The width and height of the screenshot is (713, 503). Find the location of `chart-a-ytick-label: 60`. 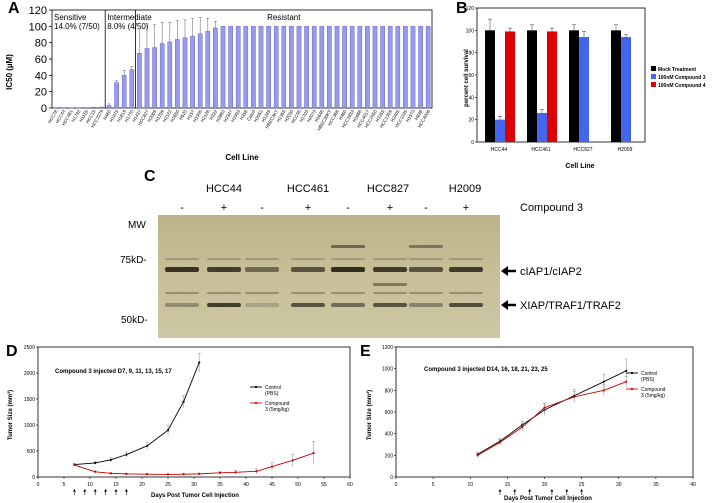

chart-a-ytick-label: 60 is located at coordinates (41, 60).